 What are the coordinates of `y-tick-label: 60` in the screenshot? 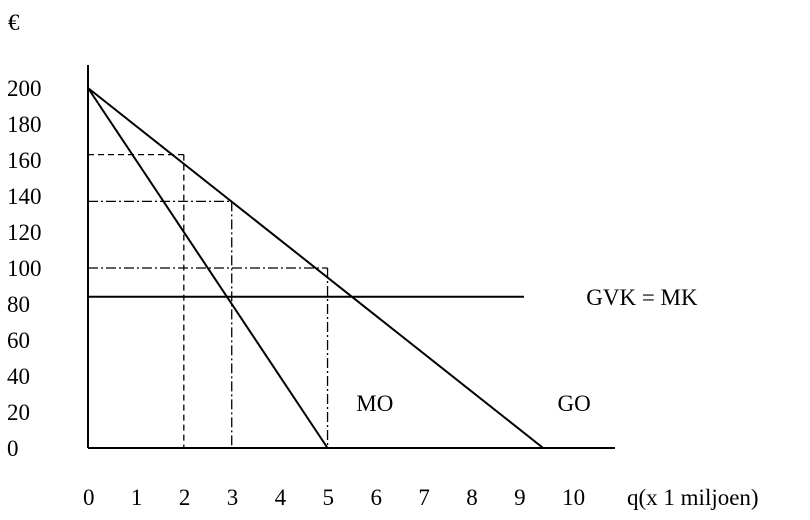 It's located at (18, 340).